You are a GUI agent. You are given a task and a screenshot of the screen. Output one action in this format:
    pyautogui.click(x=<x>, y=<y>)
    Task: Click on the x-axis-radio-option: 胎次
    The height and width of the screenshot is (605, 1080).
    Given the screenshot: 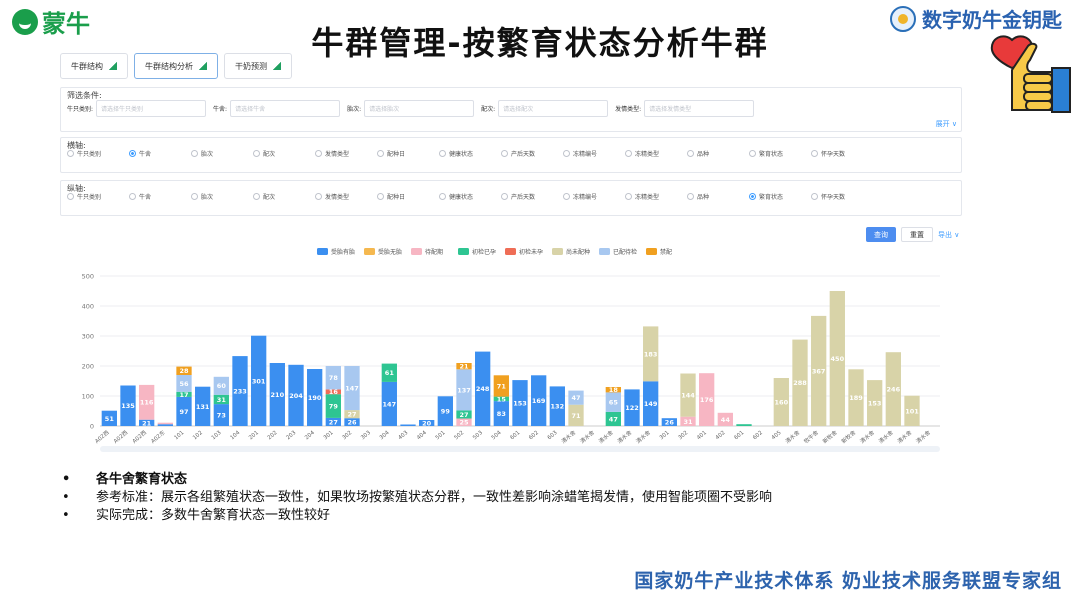 What is the action you would take?
    pyautogui.click(x=222, y=153)
    